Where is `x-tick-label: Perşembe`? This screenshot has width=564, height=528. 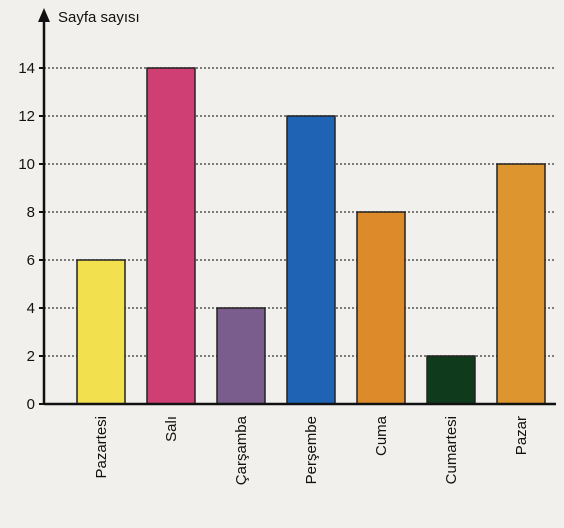
x-tick-label: Perşembe is located at coordinates (311, 450).